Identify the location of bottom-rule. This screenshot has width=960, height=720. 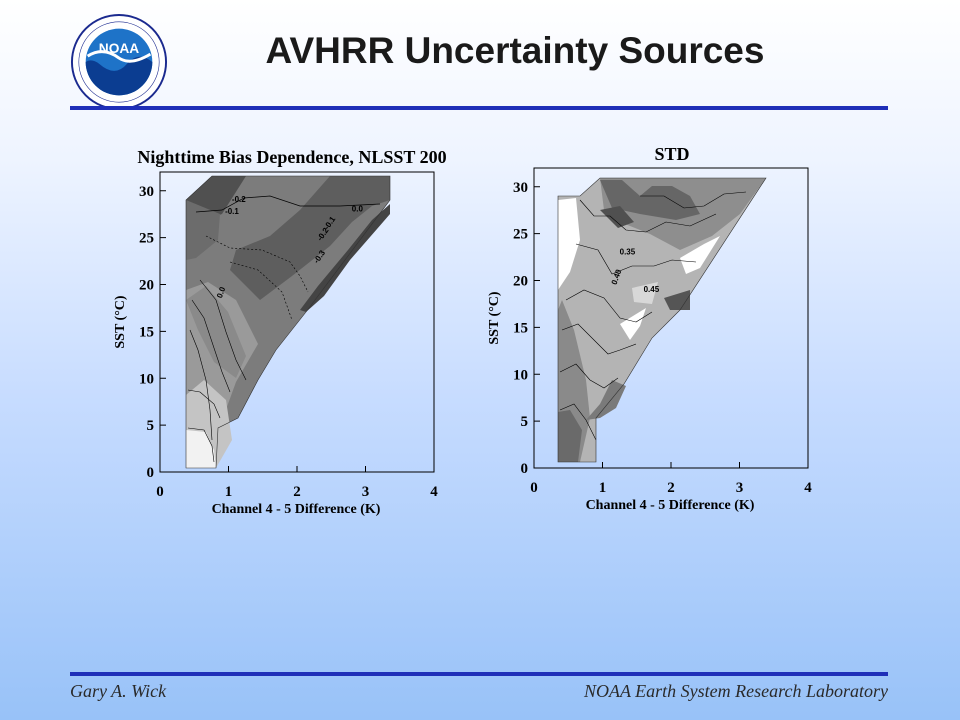
(479, 674).